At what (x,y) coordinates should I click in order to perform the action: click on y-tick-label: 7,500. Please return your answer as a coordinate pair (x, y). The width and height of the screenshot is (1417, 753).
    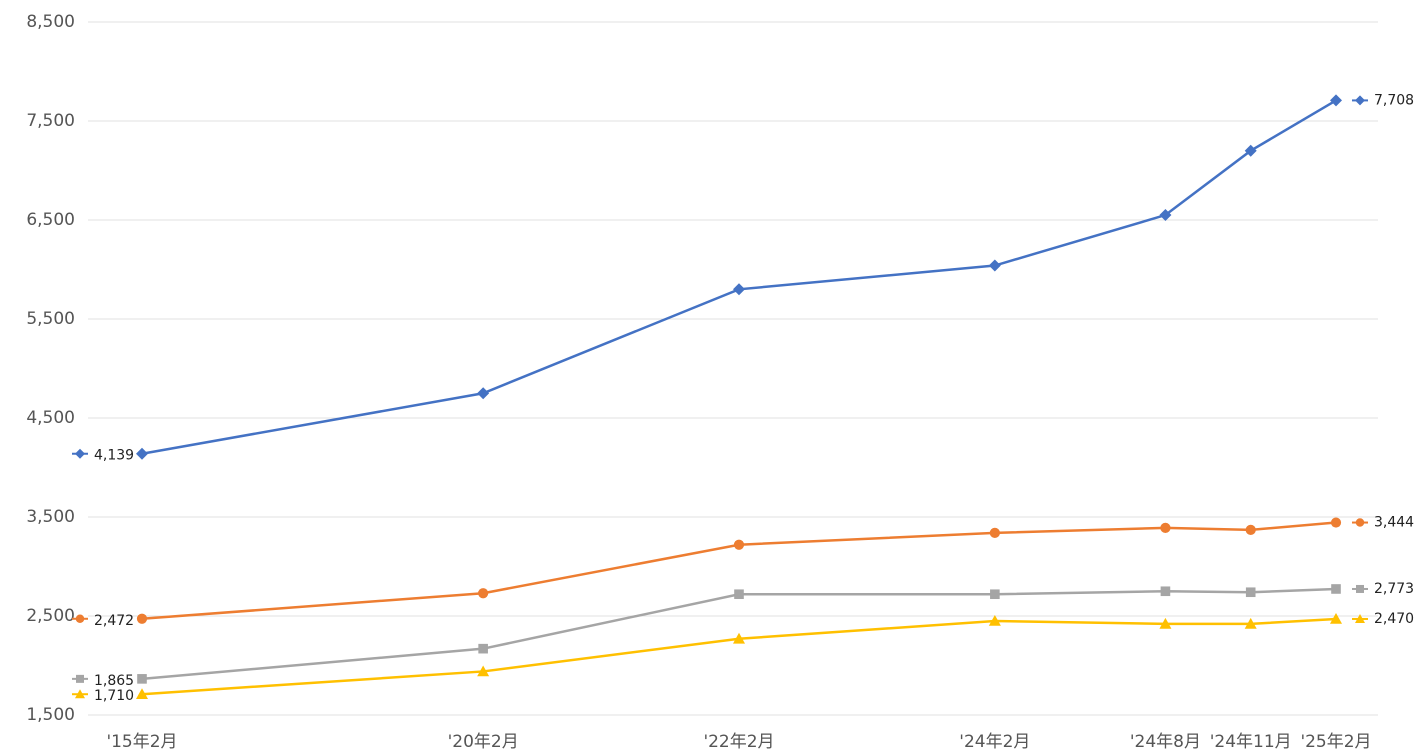
    Looking at the image, I should click on (50, 121).